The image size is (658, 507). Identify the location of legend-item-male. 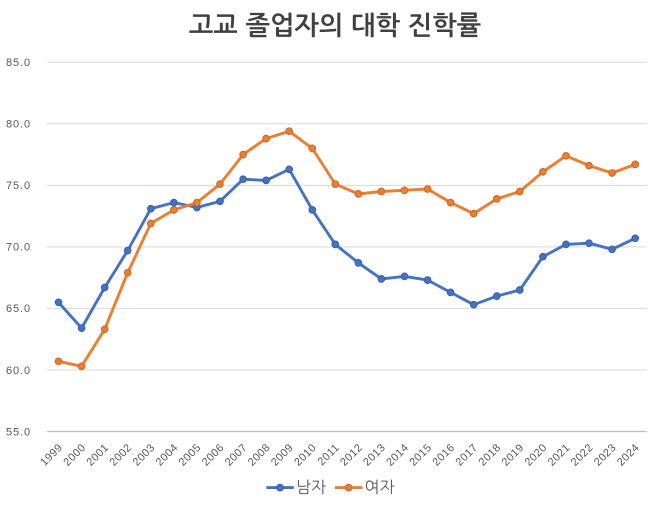
(296, 487).